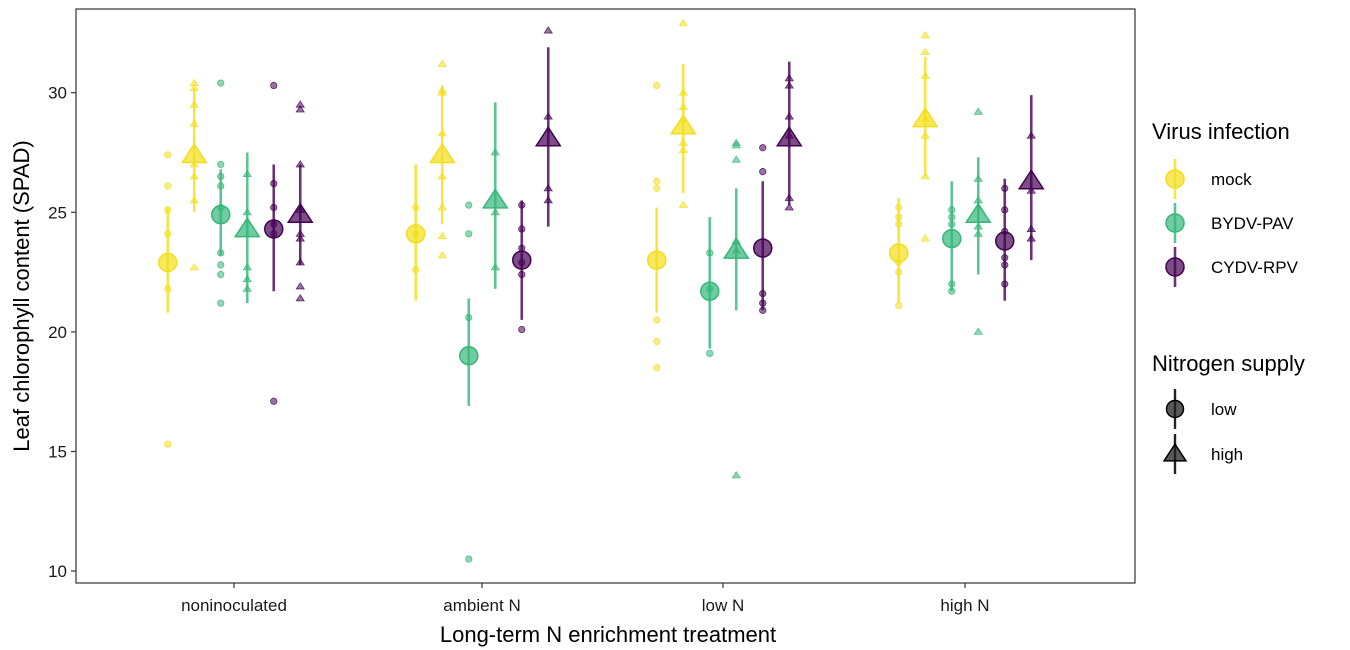  Describe the element at coordinates (57, 332) in the screenshot. I see `y-tick-label: 20` at that location.